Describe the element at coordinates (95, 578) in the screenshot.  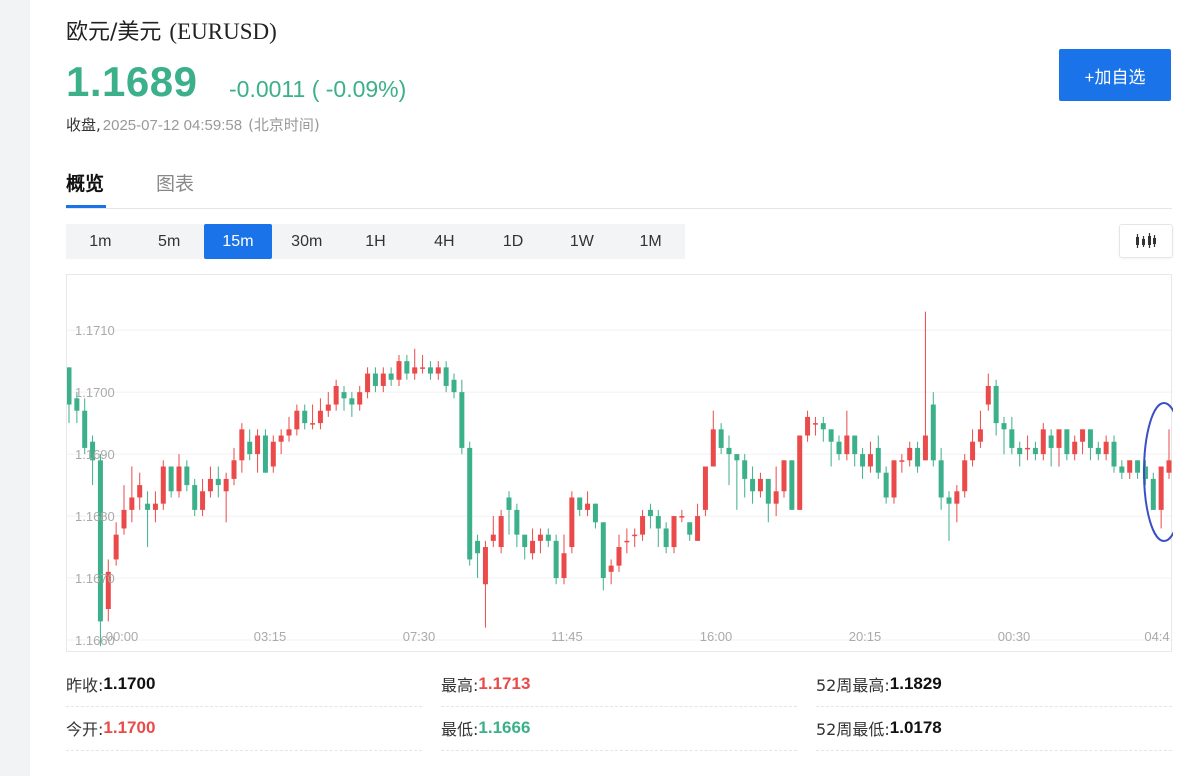
I see `y-tick-label: 1.1670` at that location.